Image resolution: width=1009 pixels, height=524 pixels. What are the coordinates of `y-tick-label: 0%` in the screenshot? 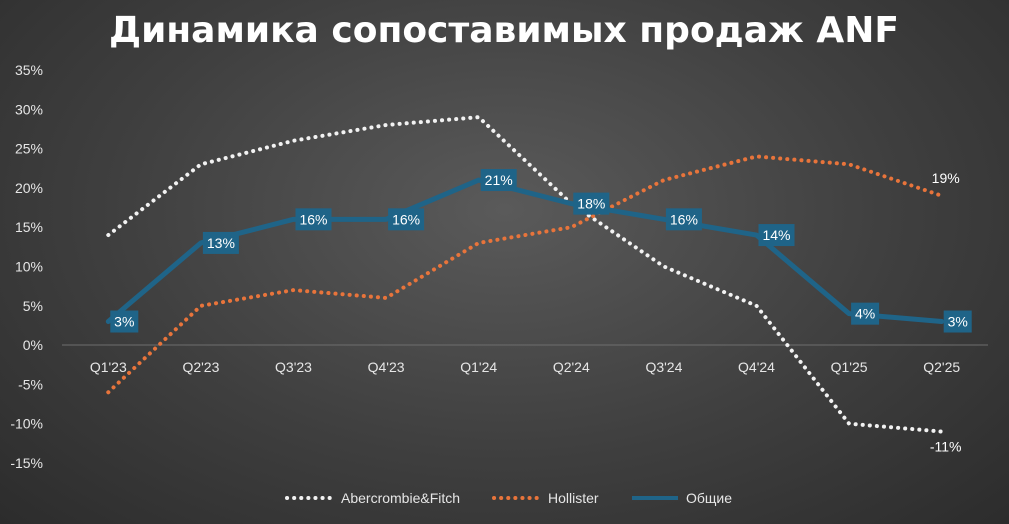 It's located at (33, 345).